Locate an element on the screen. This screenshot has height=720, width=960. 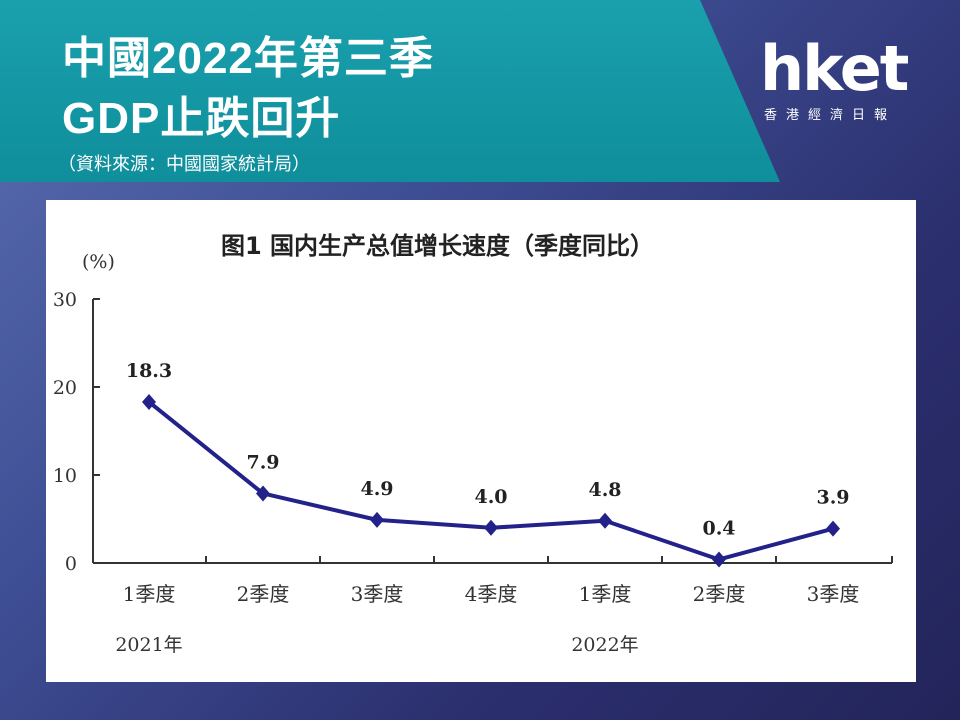
data-label: 4.9 is located at coordinates (376, 489).